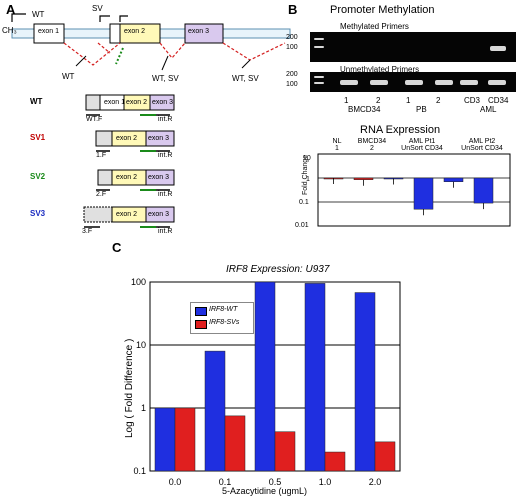 The height and width of the screenshot is (501, 520). Describe the element at coordinates (165, 78) in the screenshot. I see `junction-label-2: WT, SV` at that location.